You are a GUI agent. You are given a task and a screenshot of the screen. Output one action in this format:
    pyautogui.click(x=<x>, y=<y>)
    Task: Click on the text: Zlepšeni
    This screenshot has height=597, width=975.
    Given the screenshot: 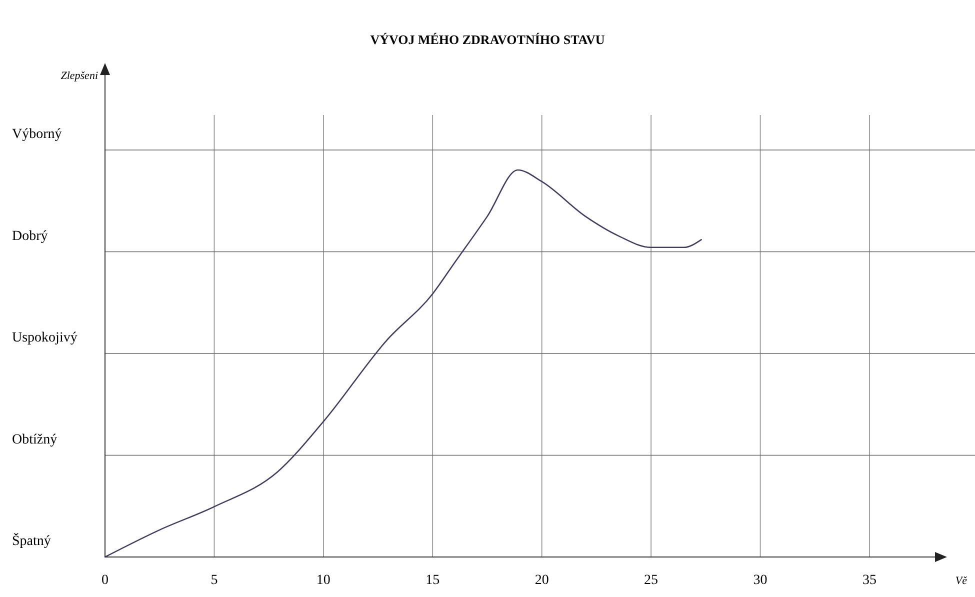 What is the action you would take?
    pyautogui.click(x=79, y=76)
    